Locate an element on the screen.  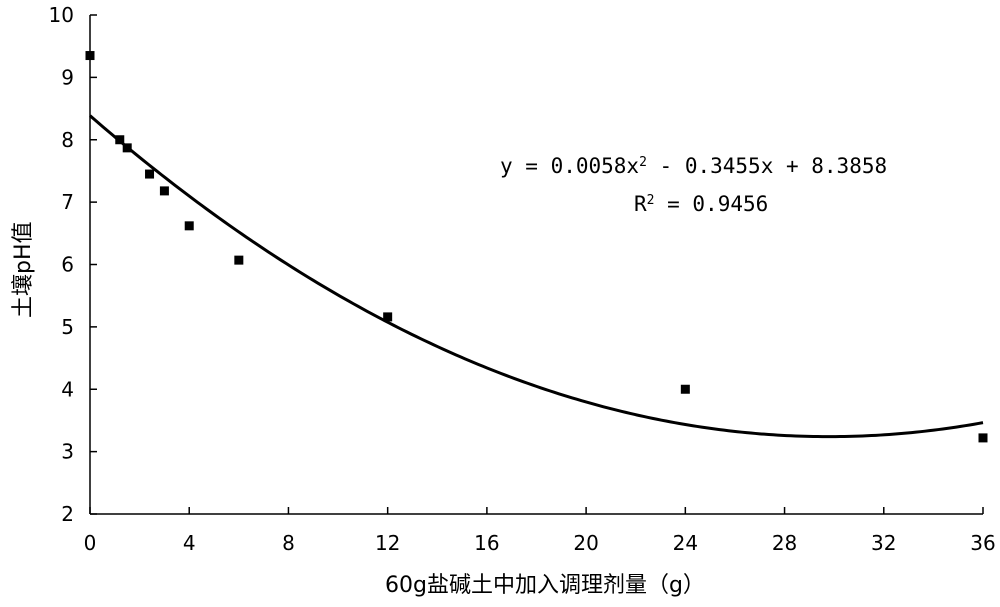
y-tick-label: 9 is located at coordinates (67, 77).